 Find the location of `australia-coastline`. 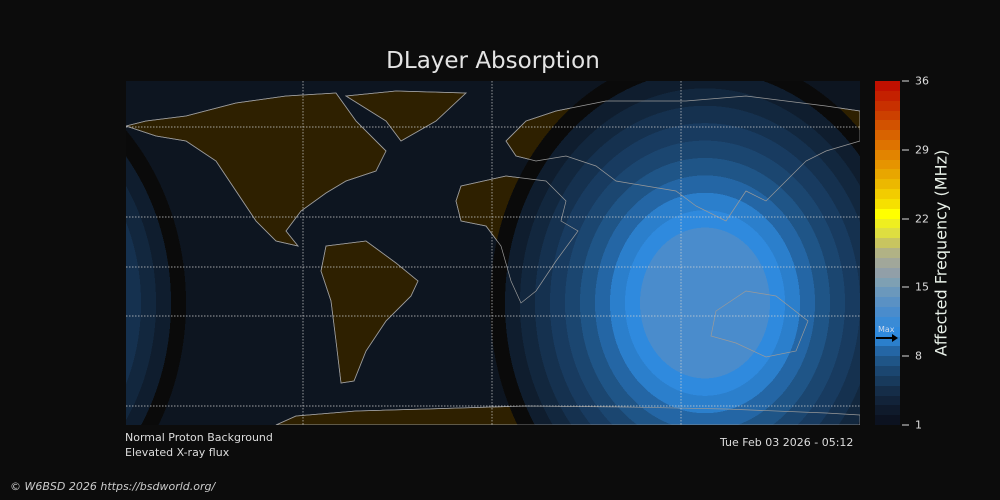

australia-coastline is located at coordinates (759, 324).